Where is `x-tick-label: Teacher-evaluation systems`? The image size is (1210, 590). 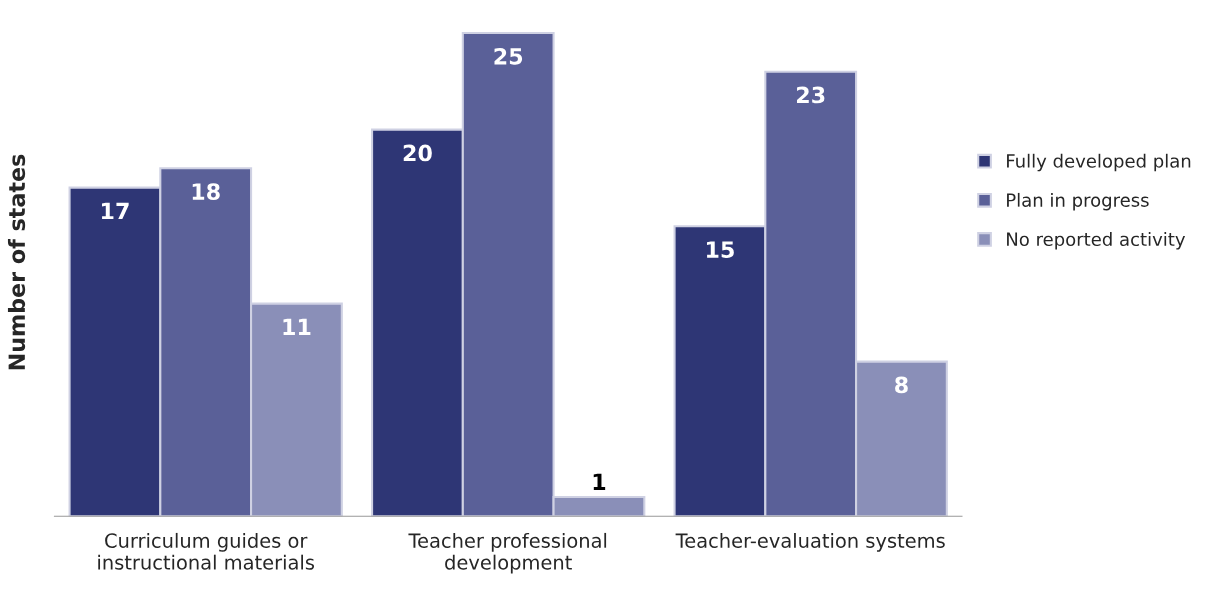 x-tick-label: Teacher-evaluation systems is located at coordinates (810, 542).